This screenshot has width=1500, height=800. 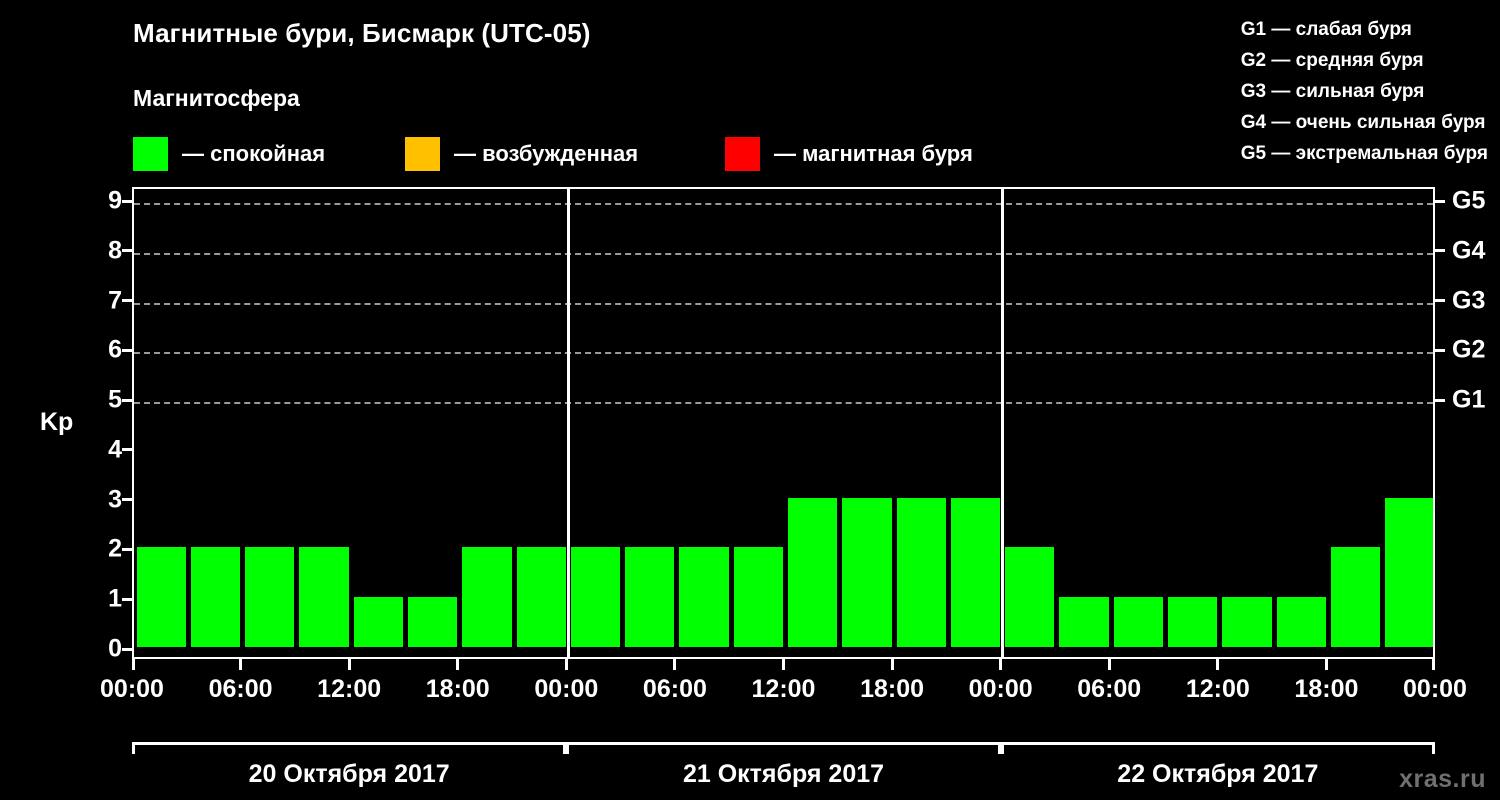 I want to click on legend-entry-label: — возбужденная, so click(x=546, y=153).